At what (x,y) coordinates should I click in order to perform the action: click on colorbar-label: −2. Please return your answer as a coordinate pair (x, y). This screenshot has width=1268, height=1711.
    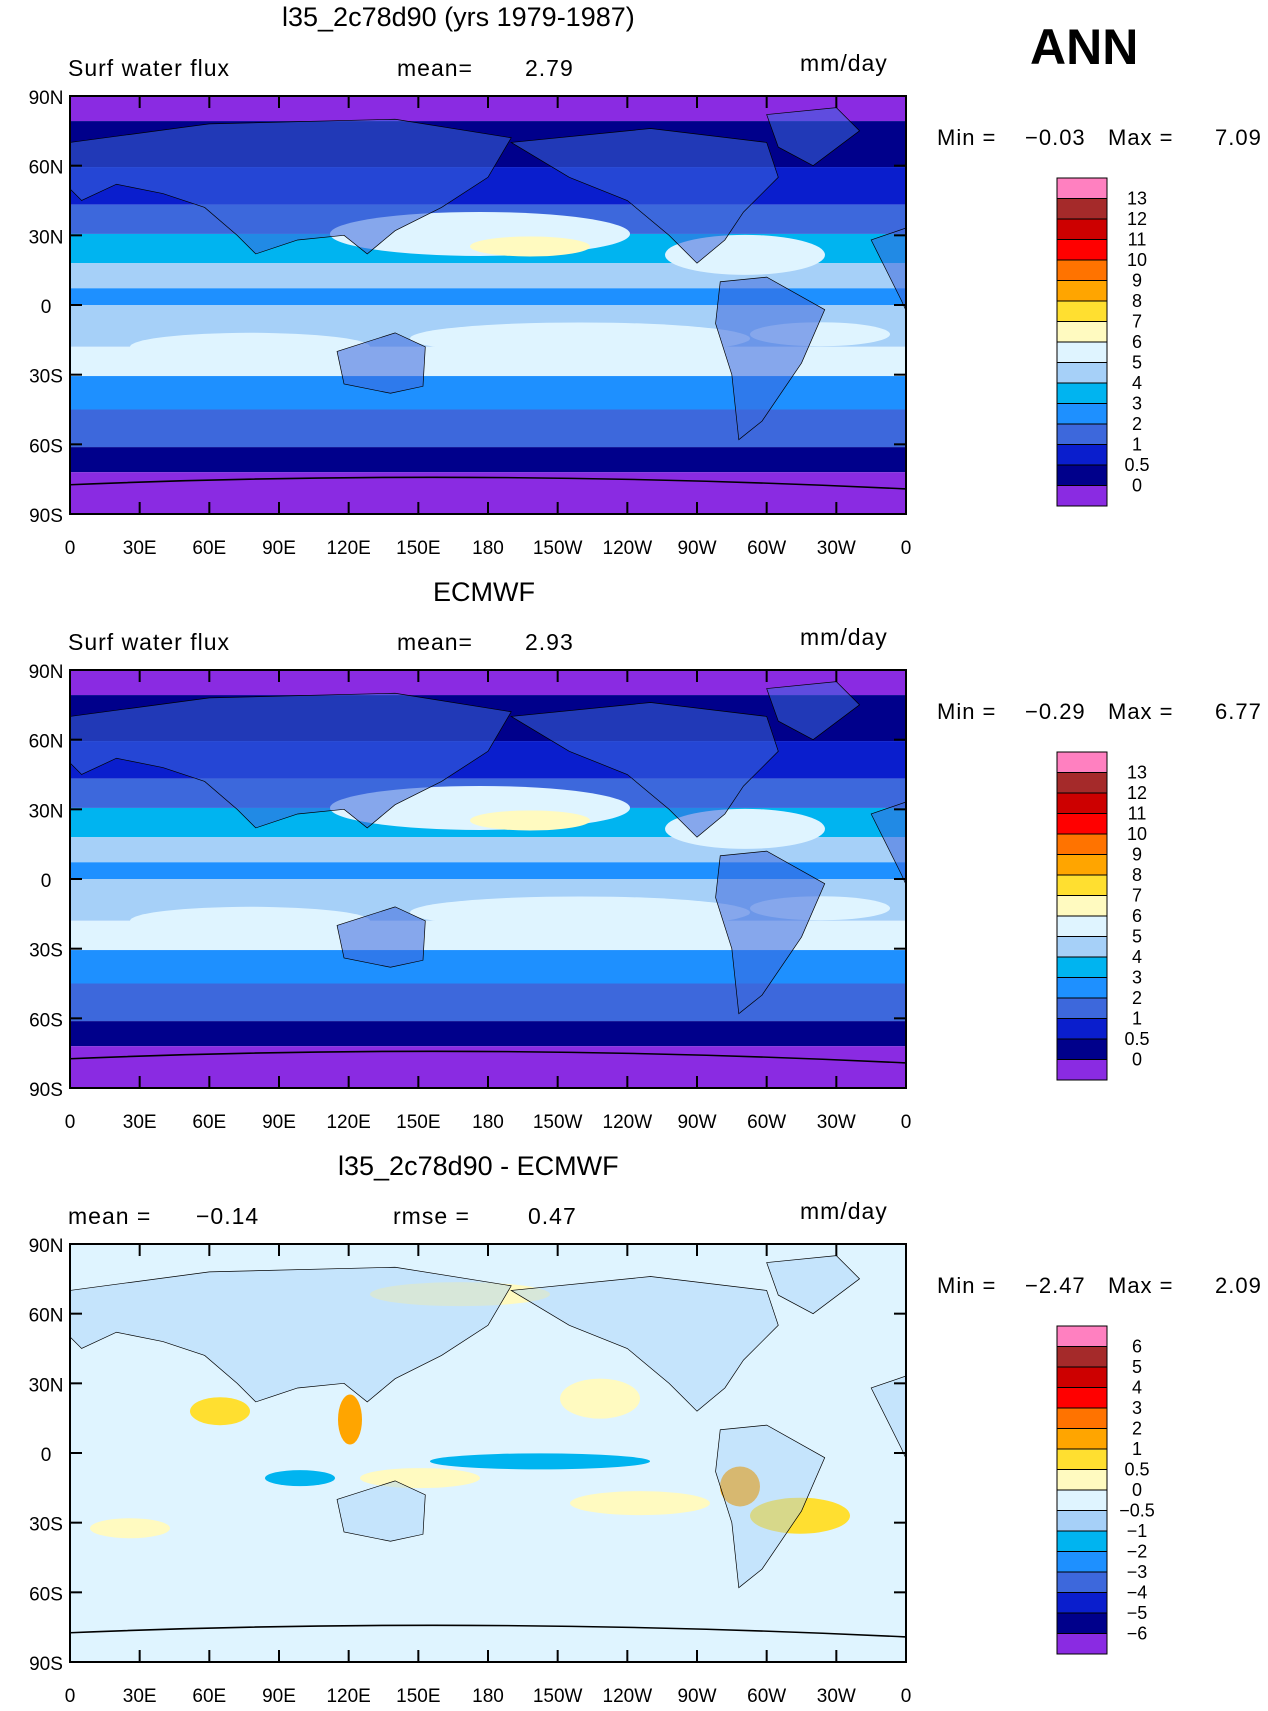
    Looking at the image, I should click on (1137, 1552).